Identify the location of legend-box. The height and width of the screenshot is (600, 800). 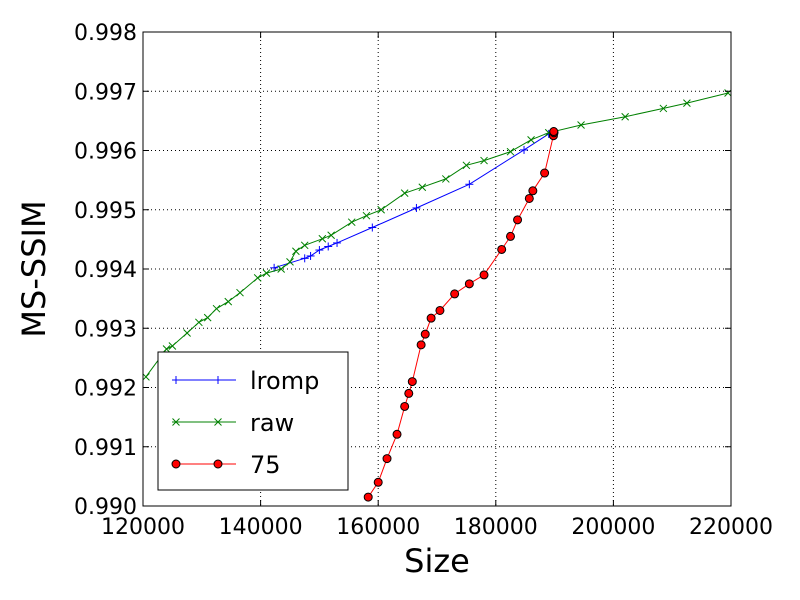
(253, 421).